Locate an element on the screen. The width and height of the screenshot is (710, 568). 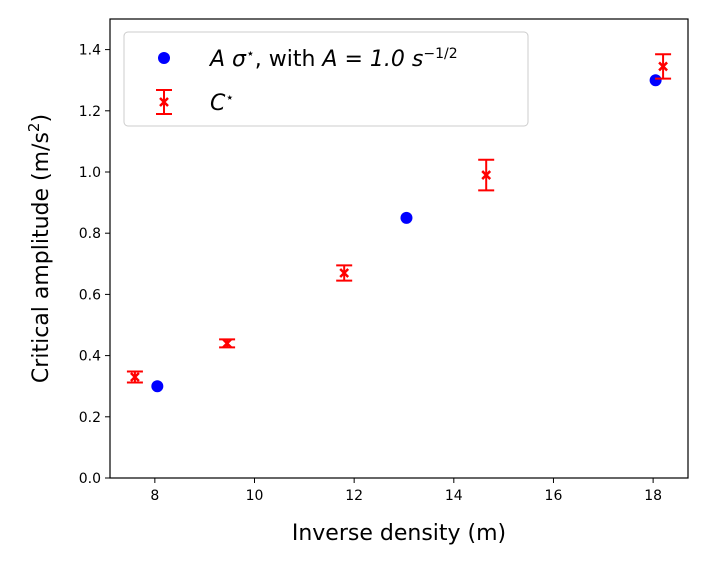
y-axis-label-sup: 2 is located at coordinates (34, 128).